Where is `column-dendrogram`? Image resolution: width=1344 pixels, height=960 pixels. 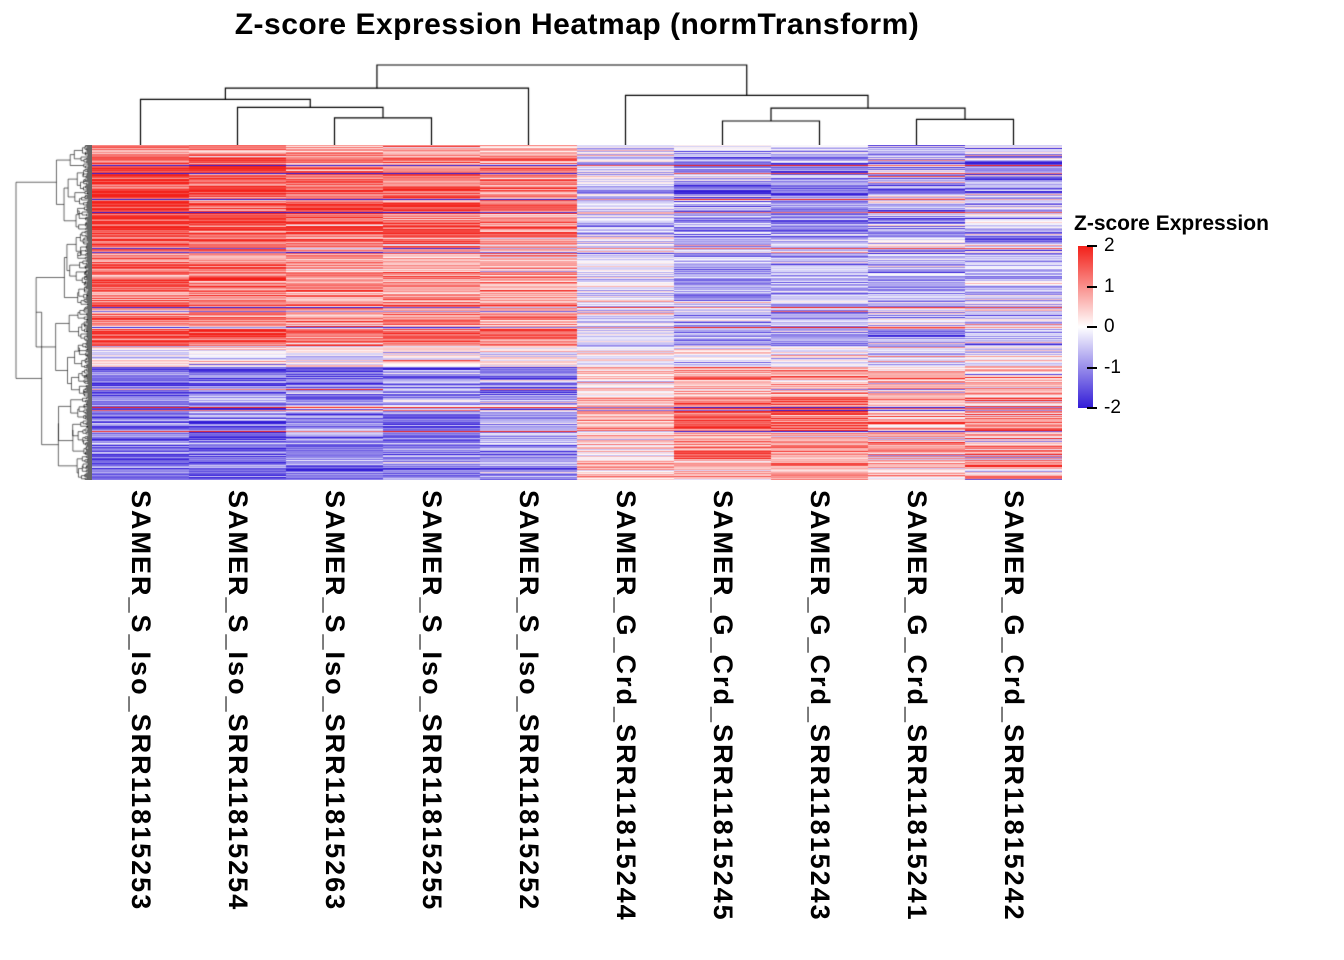 column-dendrogram is located at coordinates (577, 101).